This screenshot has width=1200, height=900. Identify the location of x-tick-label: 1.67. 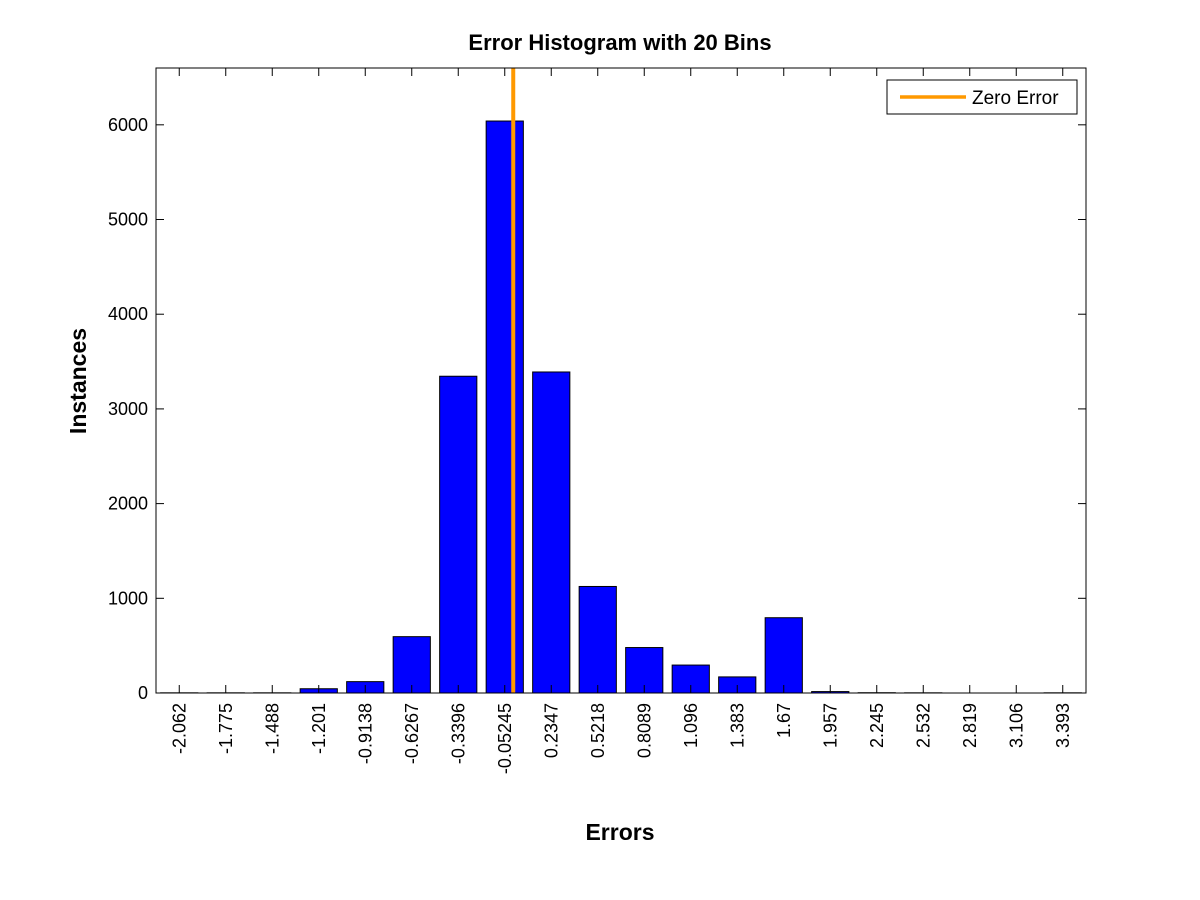
(784, 720).